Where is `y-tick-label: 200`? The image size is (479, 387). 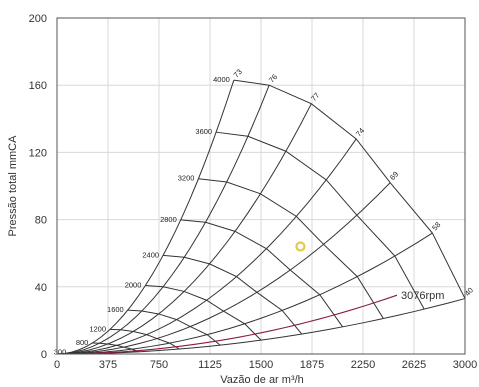 y-tick-label: 200 is located at coordinates (38, 19).